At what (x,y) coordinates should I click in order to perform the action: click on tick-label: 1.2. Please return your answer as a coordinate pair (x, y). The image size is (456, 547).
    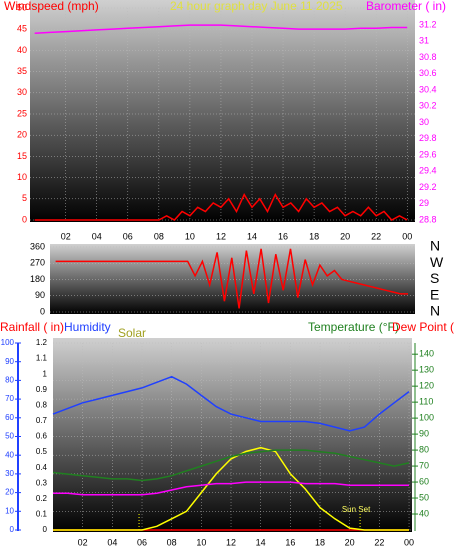
    Looking at the image, I should click on (42, 342).